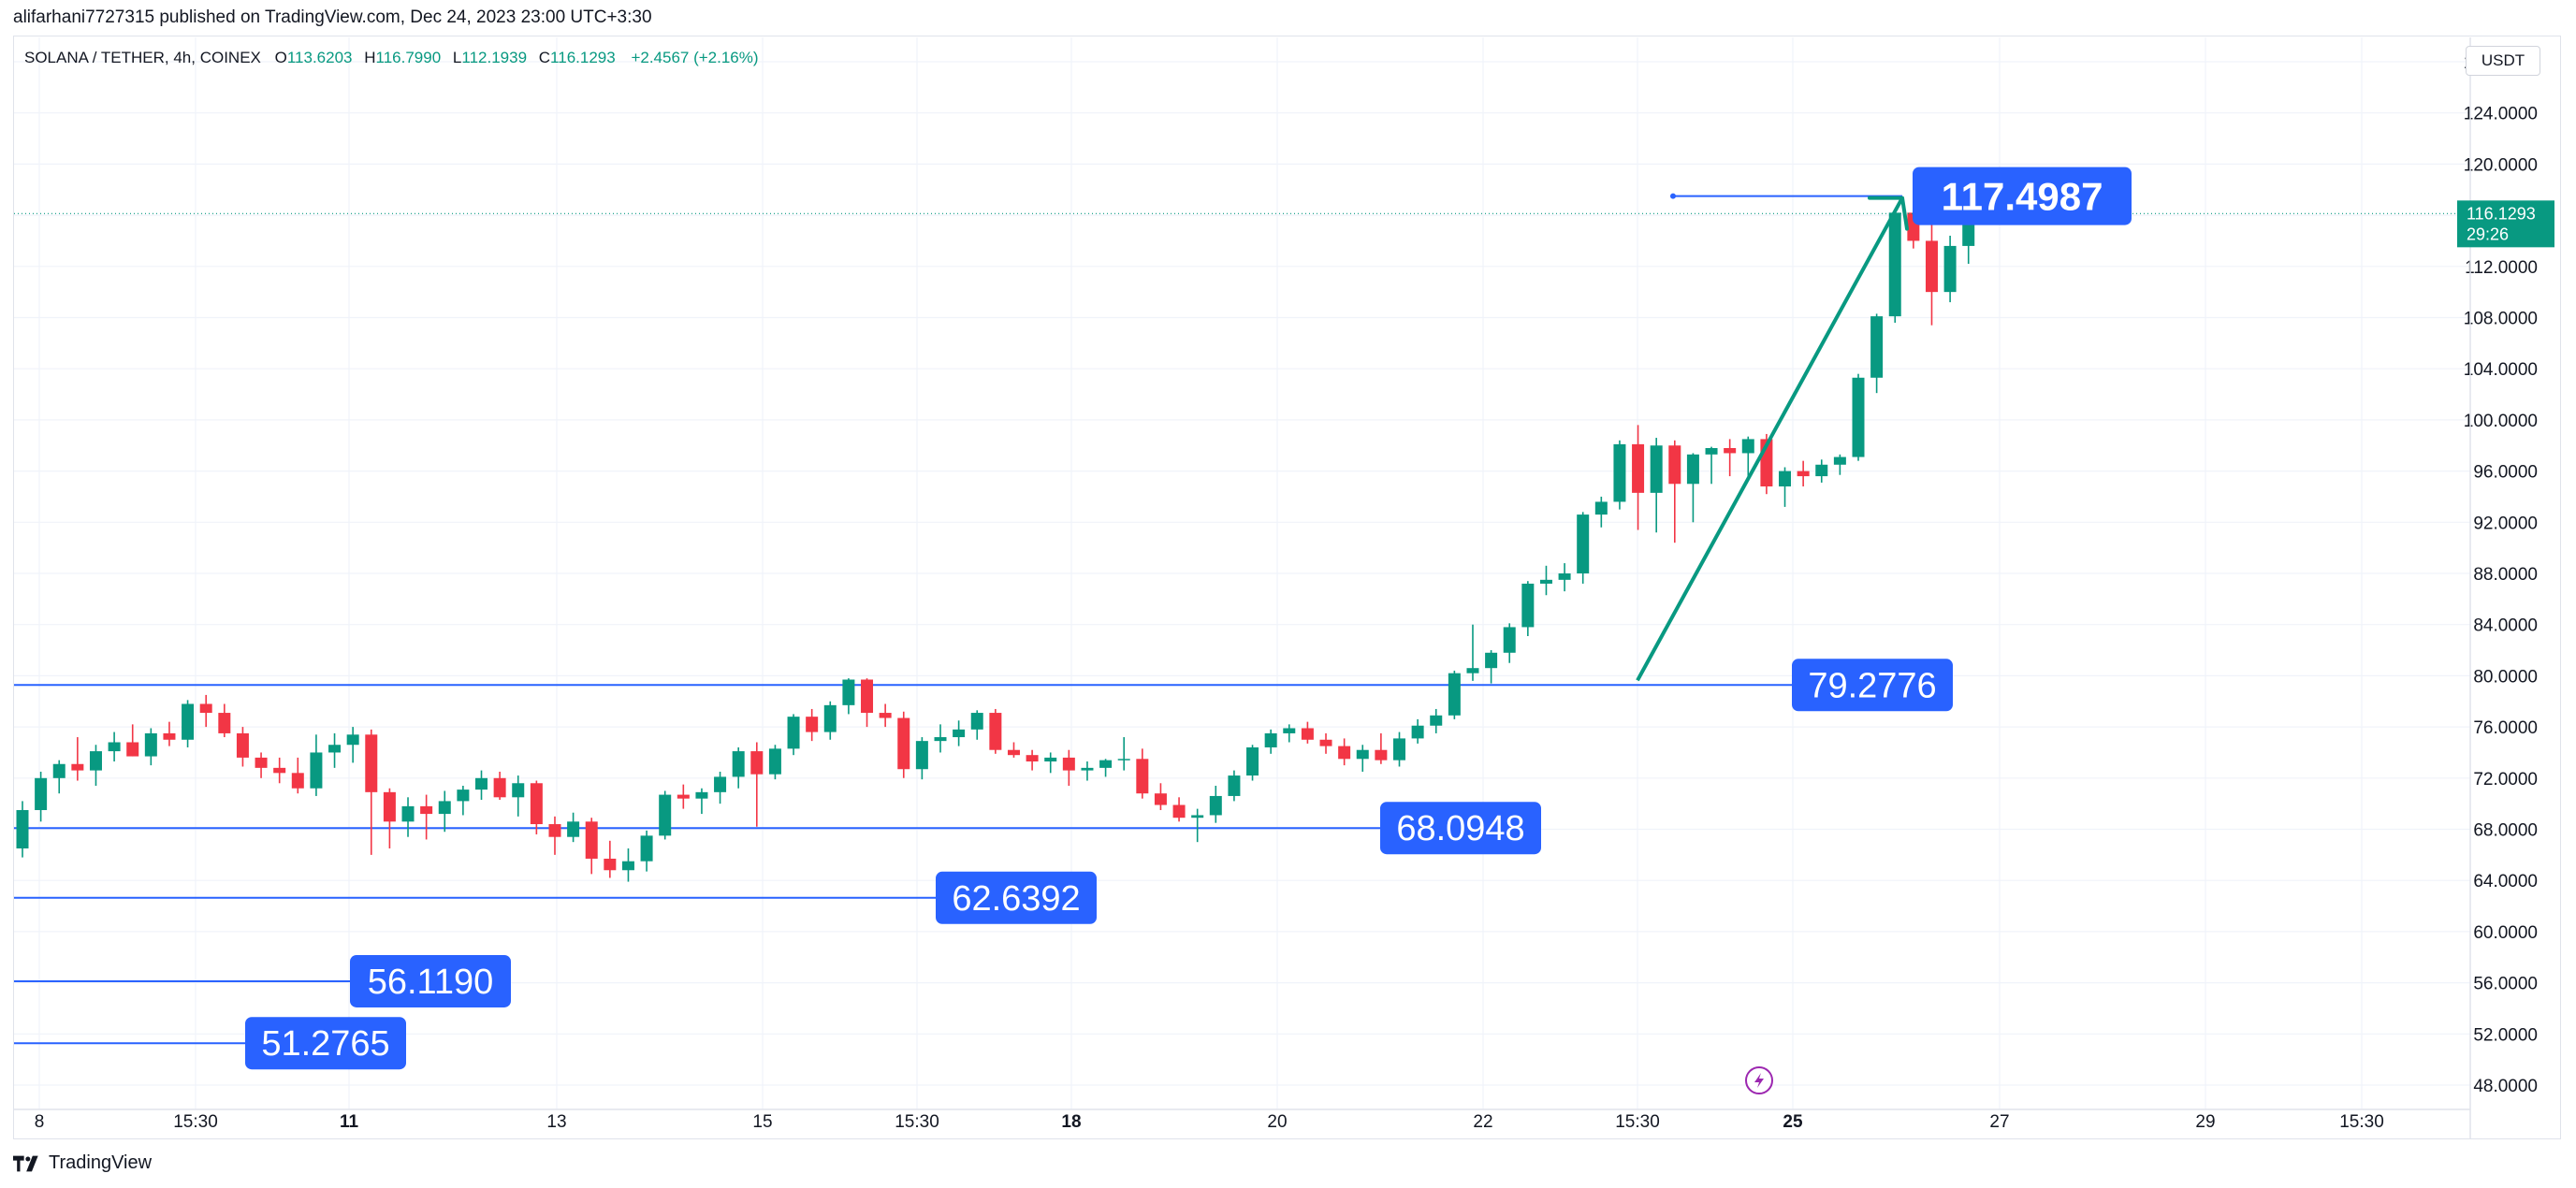 The height and width of the screenshot is (1188, 2576). What do you see at coordinates (2505, 473) in the screenshot?
I see `y-tick-label: 96.0000` at bounding box center [2505, 473].